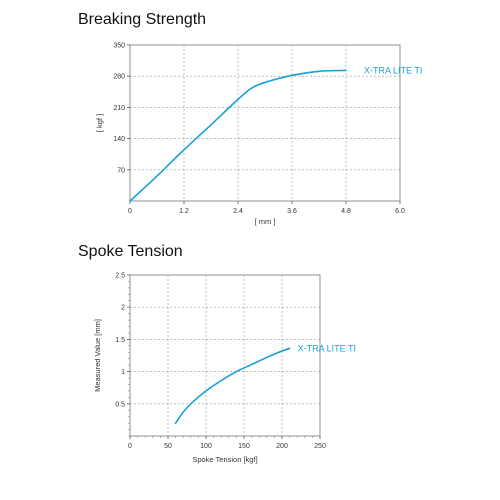 The height and width of the screenshot is (500, 500). Describe the element at coordinates (130, 211) in the screenshot. I see `x-tick-label: 0` at that location.